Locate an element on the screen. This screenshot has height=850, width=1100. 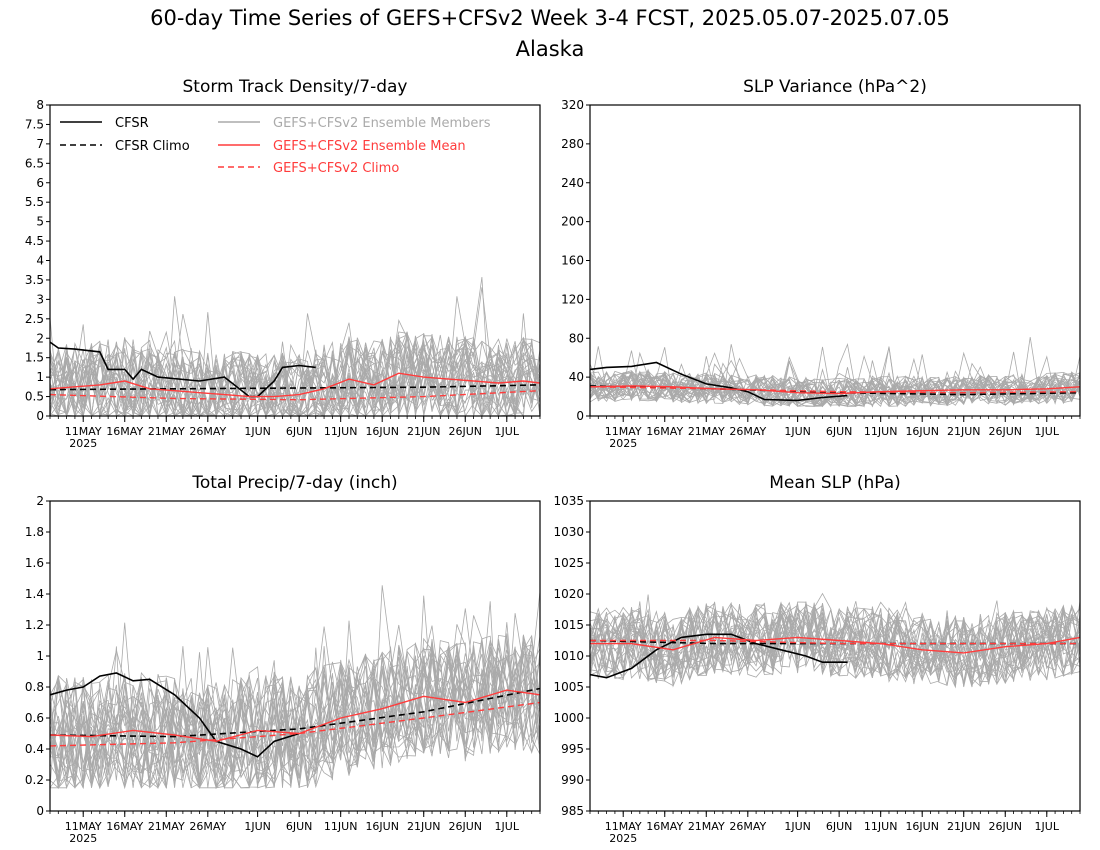
y-tick-label: 240 is located at coordinates (572, 183).